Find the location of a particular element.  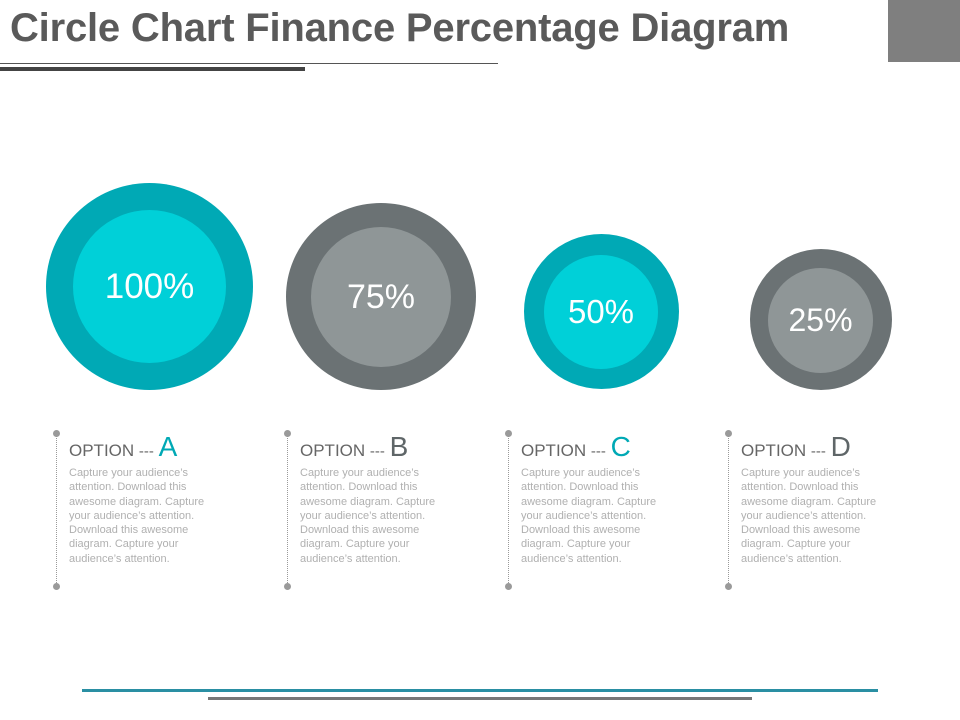

option-d-label: OPTION is located at coordinates (774, 450).